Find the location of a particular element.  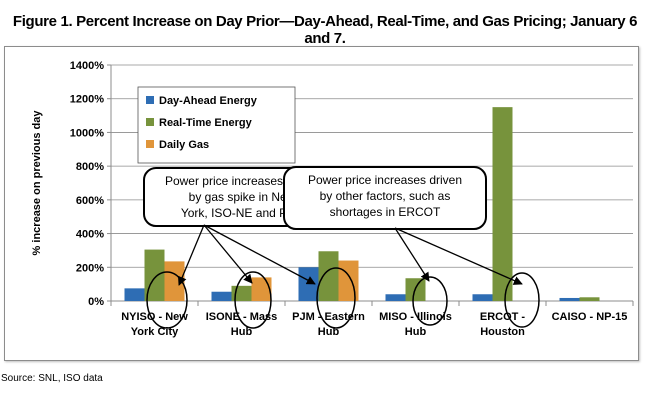

y-tick-label: 1000% is located at coordinates (87, 133).